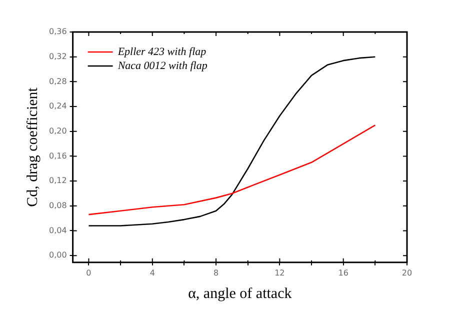 The image size is (462, 322). Describe the element at coordinates (58, 155) in the screenshot. I see `y-tick-label: 0,16` at that location.